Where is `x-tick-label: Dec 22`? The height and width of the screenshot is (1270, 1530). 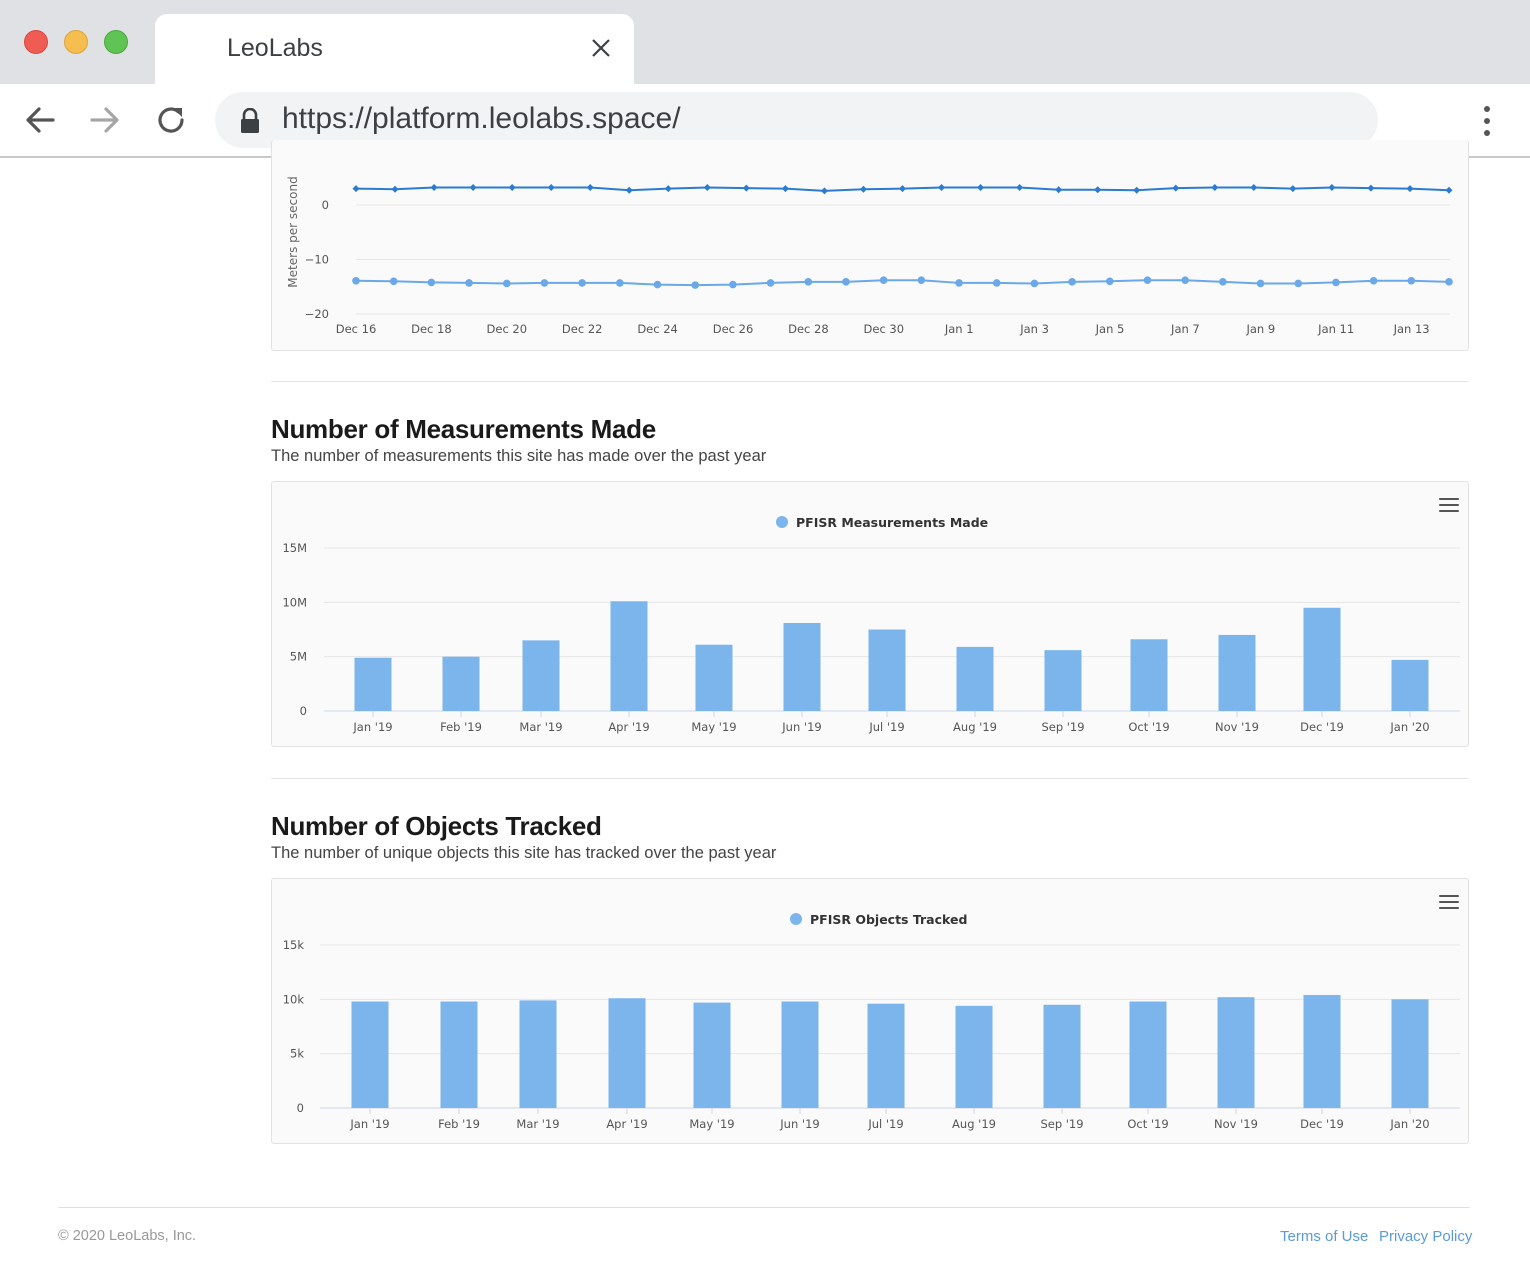 x-tick-label: Dec 22 is located at coordinates (582, 329).